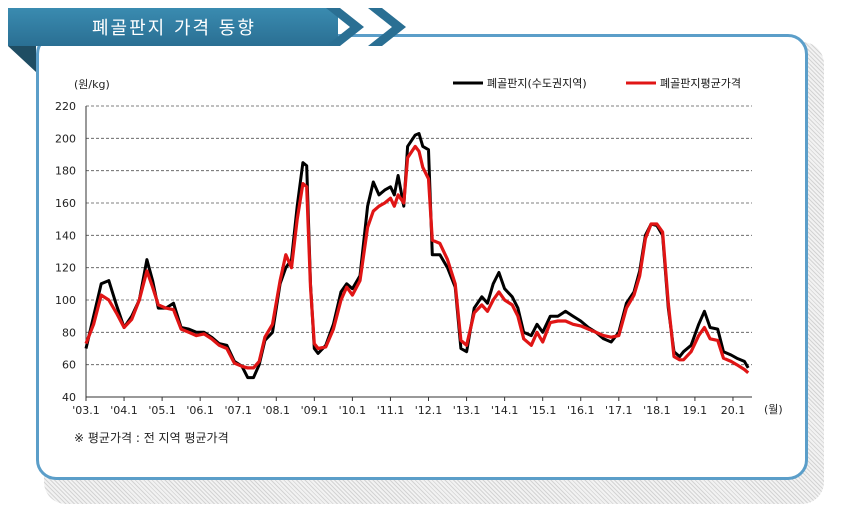 The height and width of the screenshot is (515, 844). Describe the element at coordinates (597, 83) in the screenshot. I see `legend: 폐골판지(수도권지역) 폐골판지평균가격` at that location.